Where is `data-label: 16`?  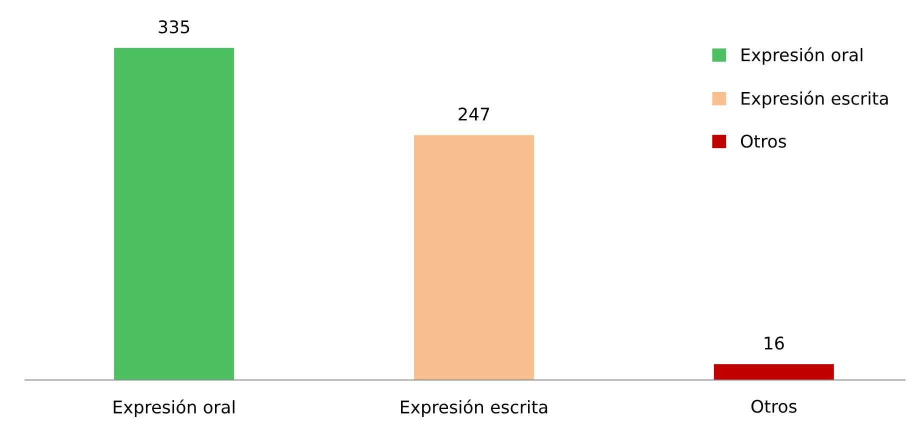 data-label: 16 is located at coordinates (774, 343).